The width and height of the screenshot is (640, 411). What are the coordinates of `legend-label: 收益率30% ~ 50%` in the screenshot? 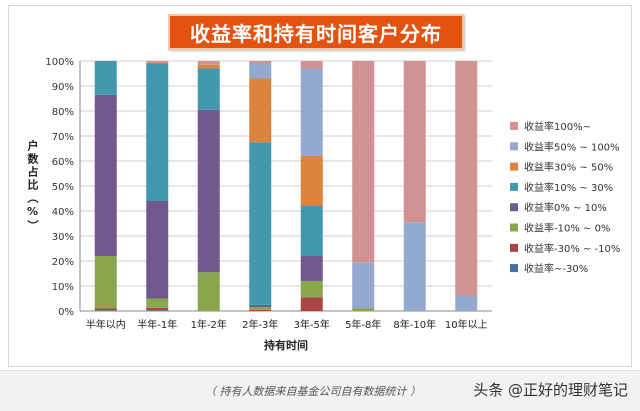 It's located at (568, 167).